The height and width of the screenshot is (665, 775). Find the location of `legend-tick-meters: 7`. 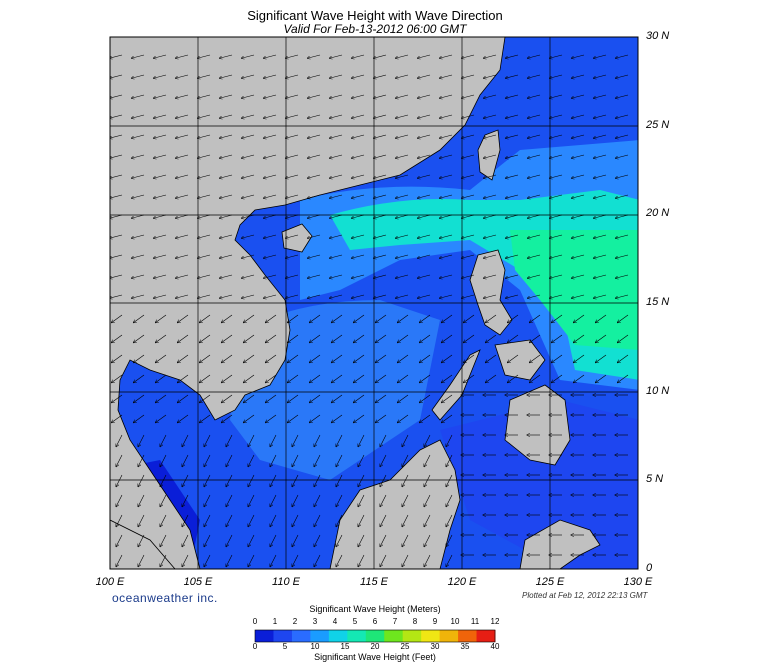

legend-tick-meters: 7 is located at coordinates (395, 621).